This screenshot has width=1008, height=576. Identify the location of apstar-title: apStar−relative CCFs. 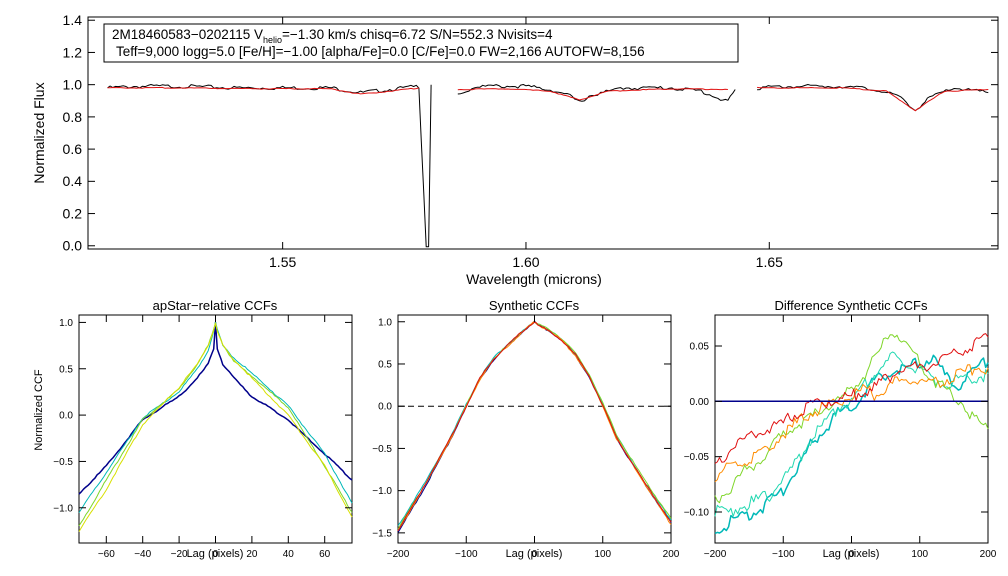
(215, 305).